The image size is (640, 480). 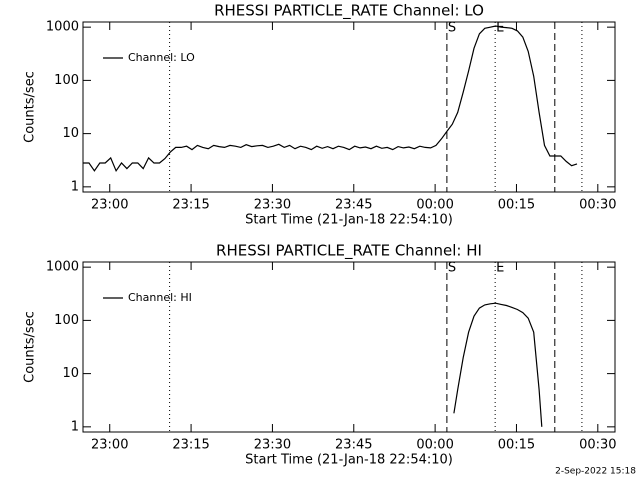 What do you see at coordinates (349, 251) in the screenshot?
I see `chart-title: RHESSI PARTICLE_RATE Channel: HI` at bounding box center [349, 251].